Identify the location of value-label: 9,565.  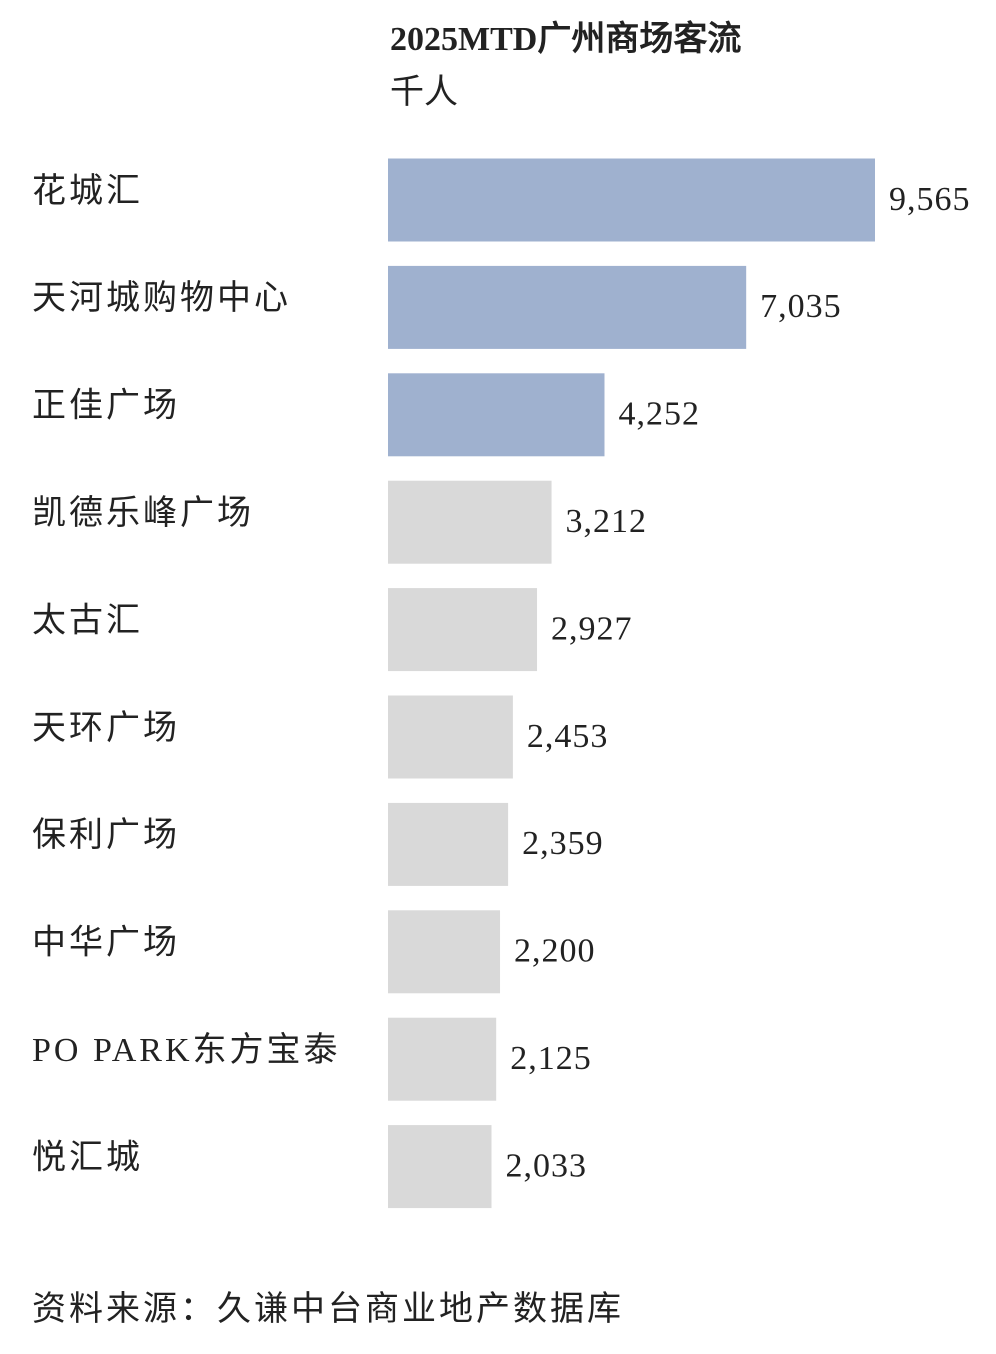
(930, 199).